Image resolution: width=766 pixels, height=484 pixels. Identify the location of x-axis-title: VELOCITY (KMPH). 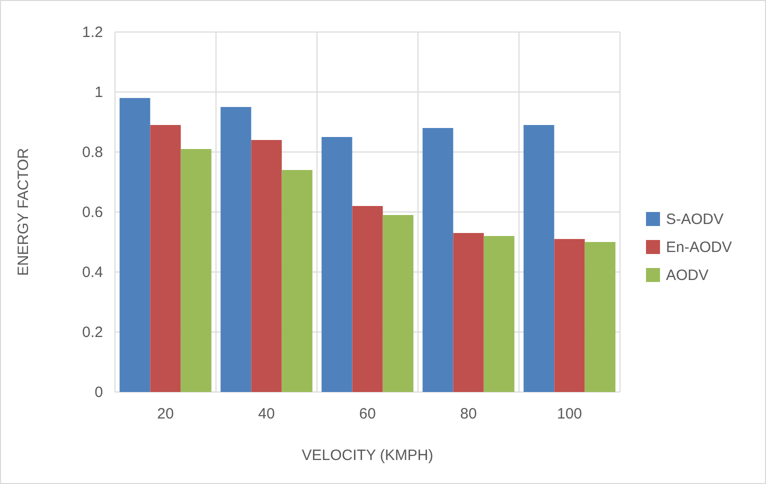
(368, 455).